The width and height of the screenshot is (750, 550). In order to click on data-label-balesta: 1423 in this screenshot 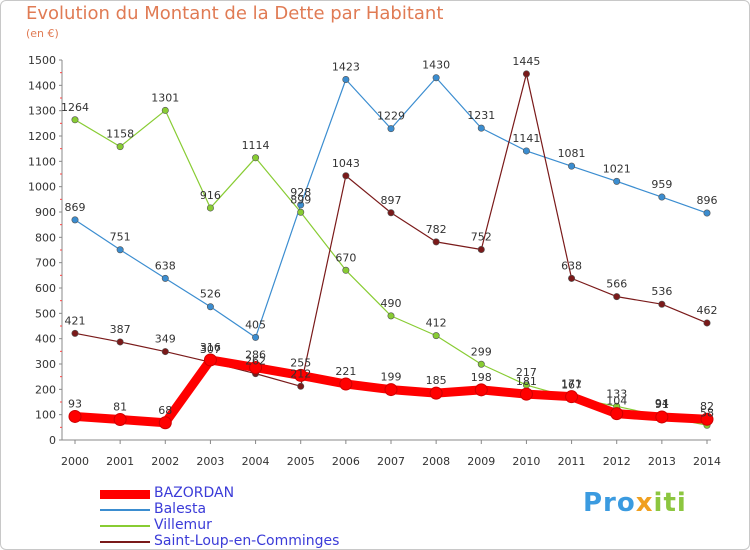, I will do `click(346, 67)`.